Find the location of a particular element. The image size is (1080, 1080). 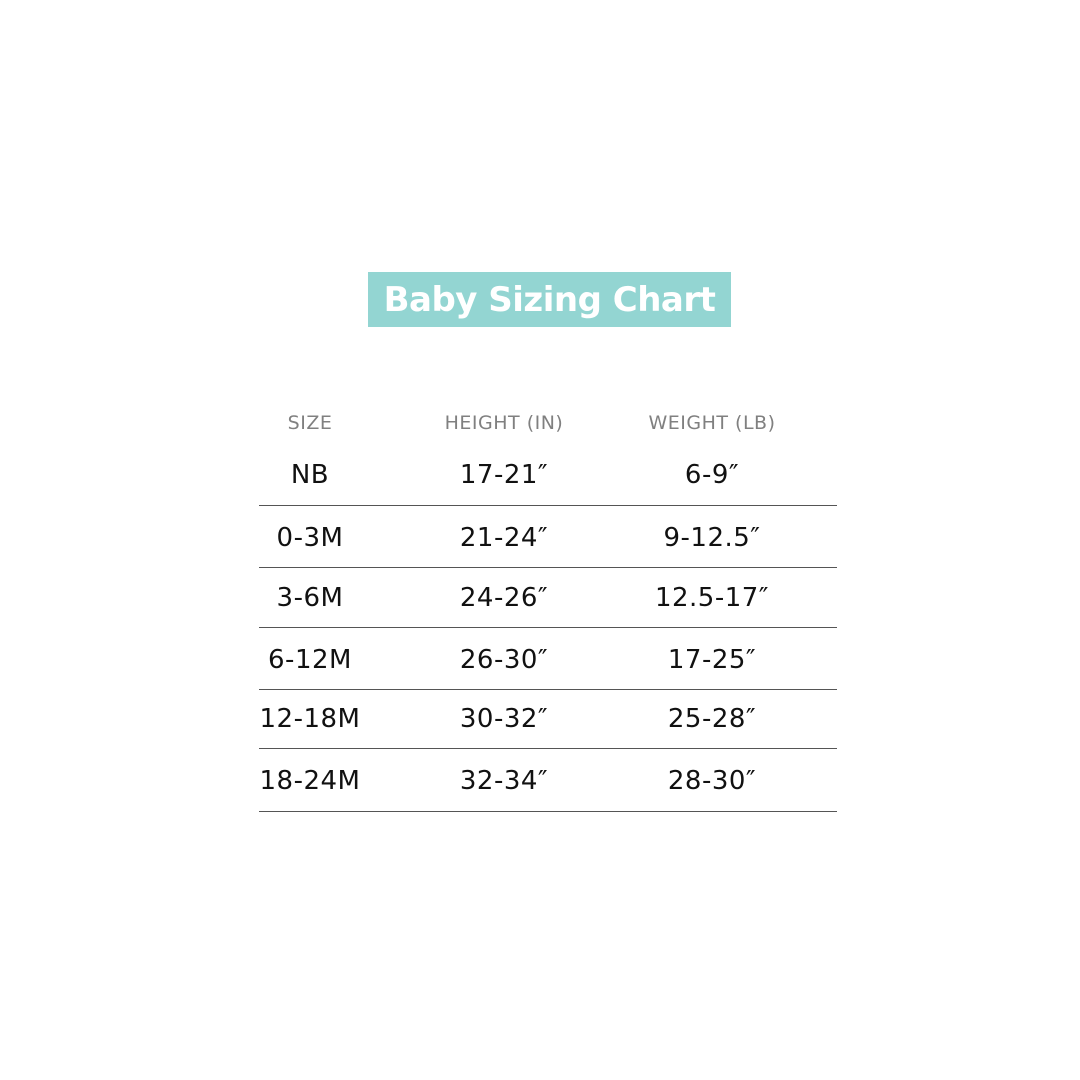

cell-weight: 25-28″ is located at coordinates (712, 719).